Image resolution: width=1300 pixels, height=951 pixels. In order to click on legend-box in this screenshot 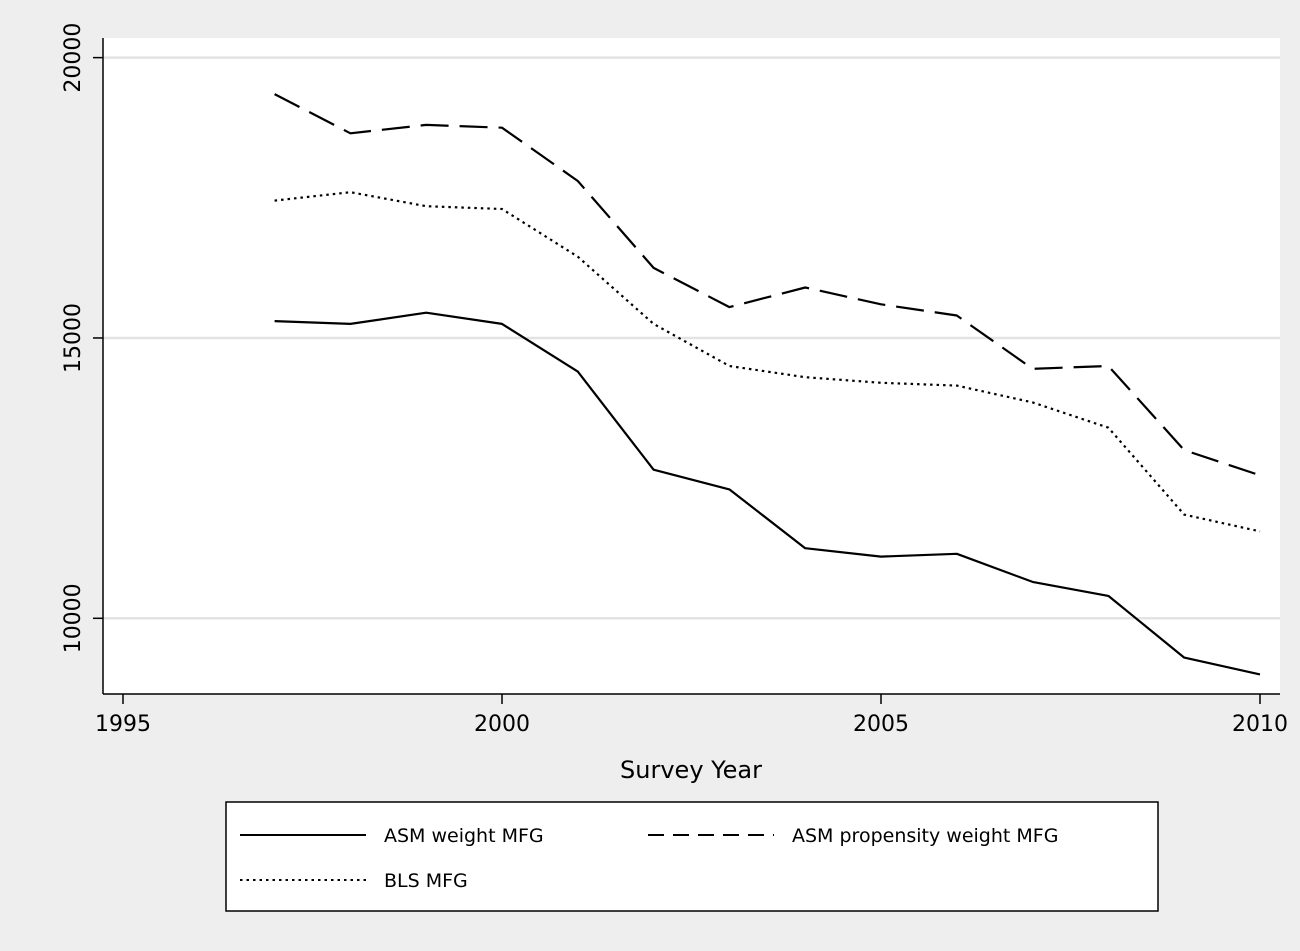, I will do `click(692, 856)`.